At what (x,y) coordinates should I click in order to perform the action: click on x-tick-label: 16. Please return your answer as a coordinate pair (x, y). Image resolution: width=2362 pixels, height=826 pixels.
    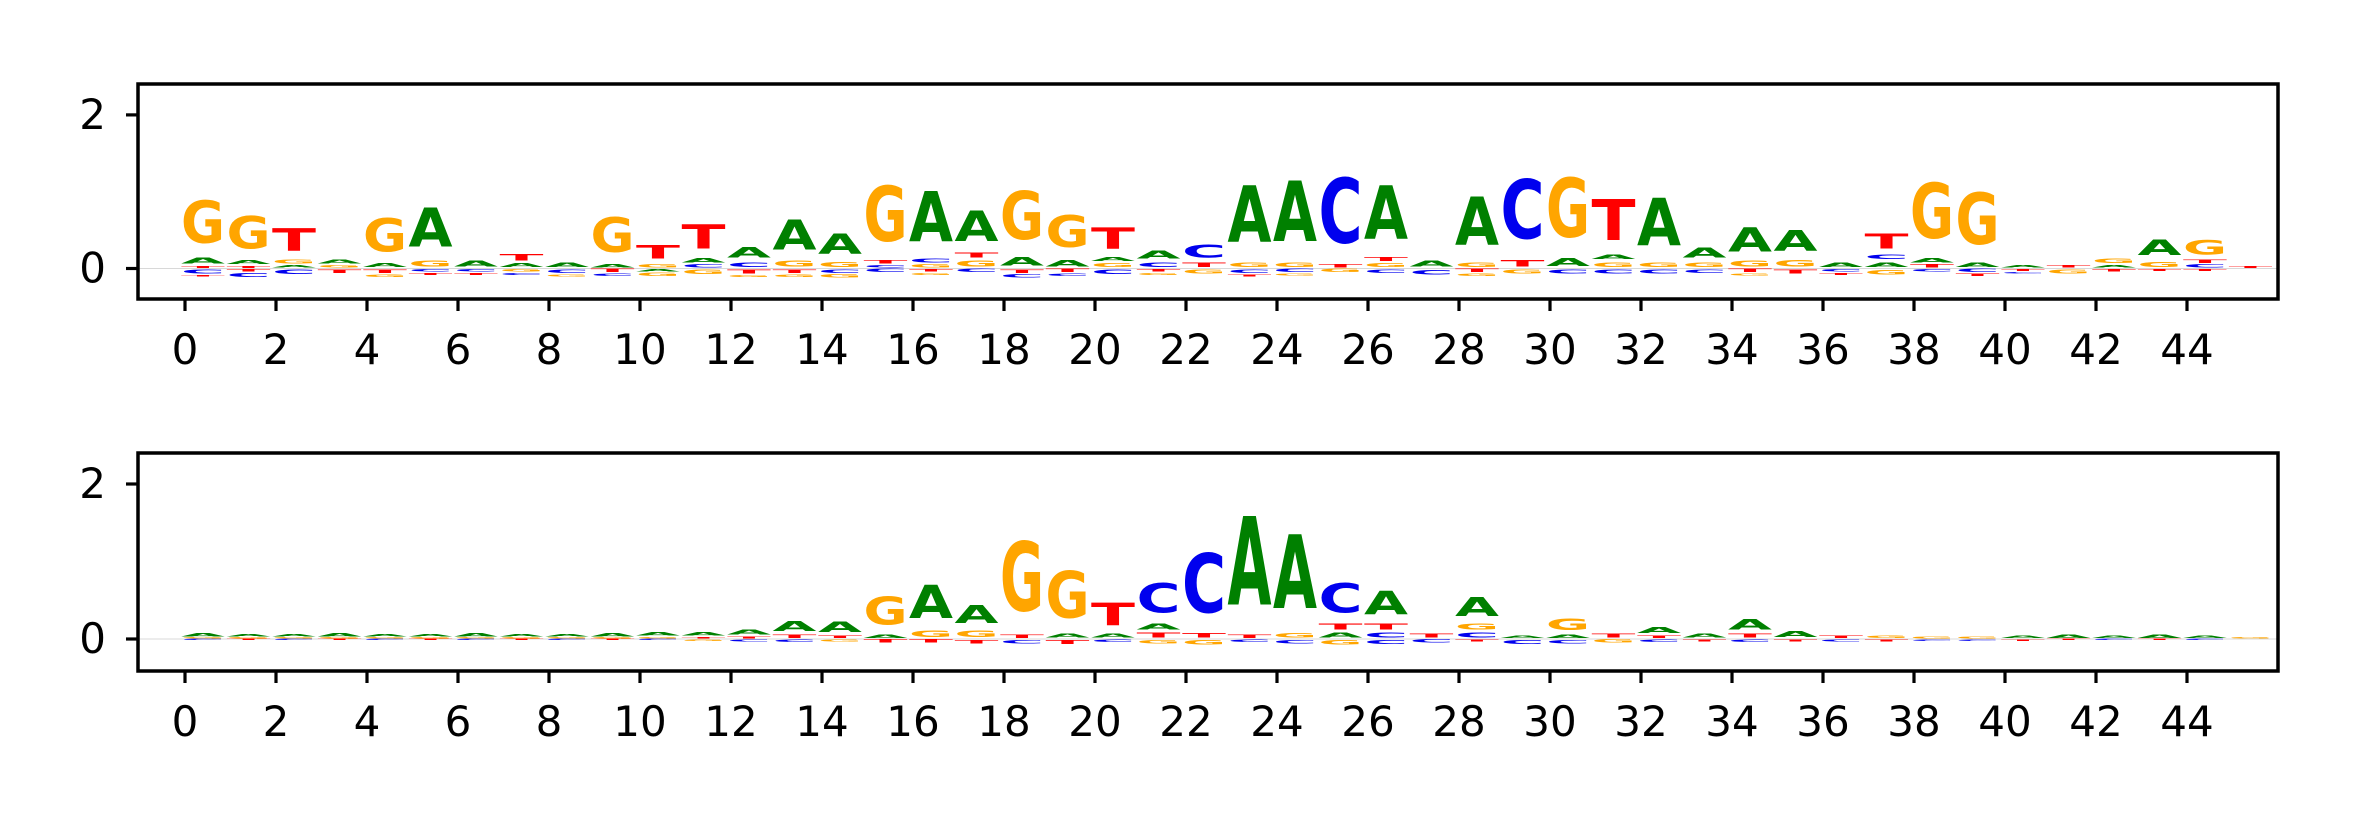
    Looking at the image, I should click on (912, 721).